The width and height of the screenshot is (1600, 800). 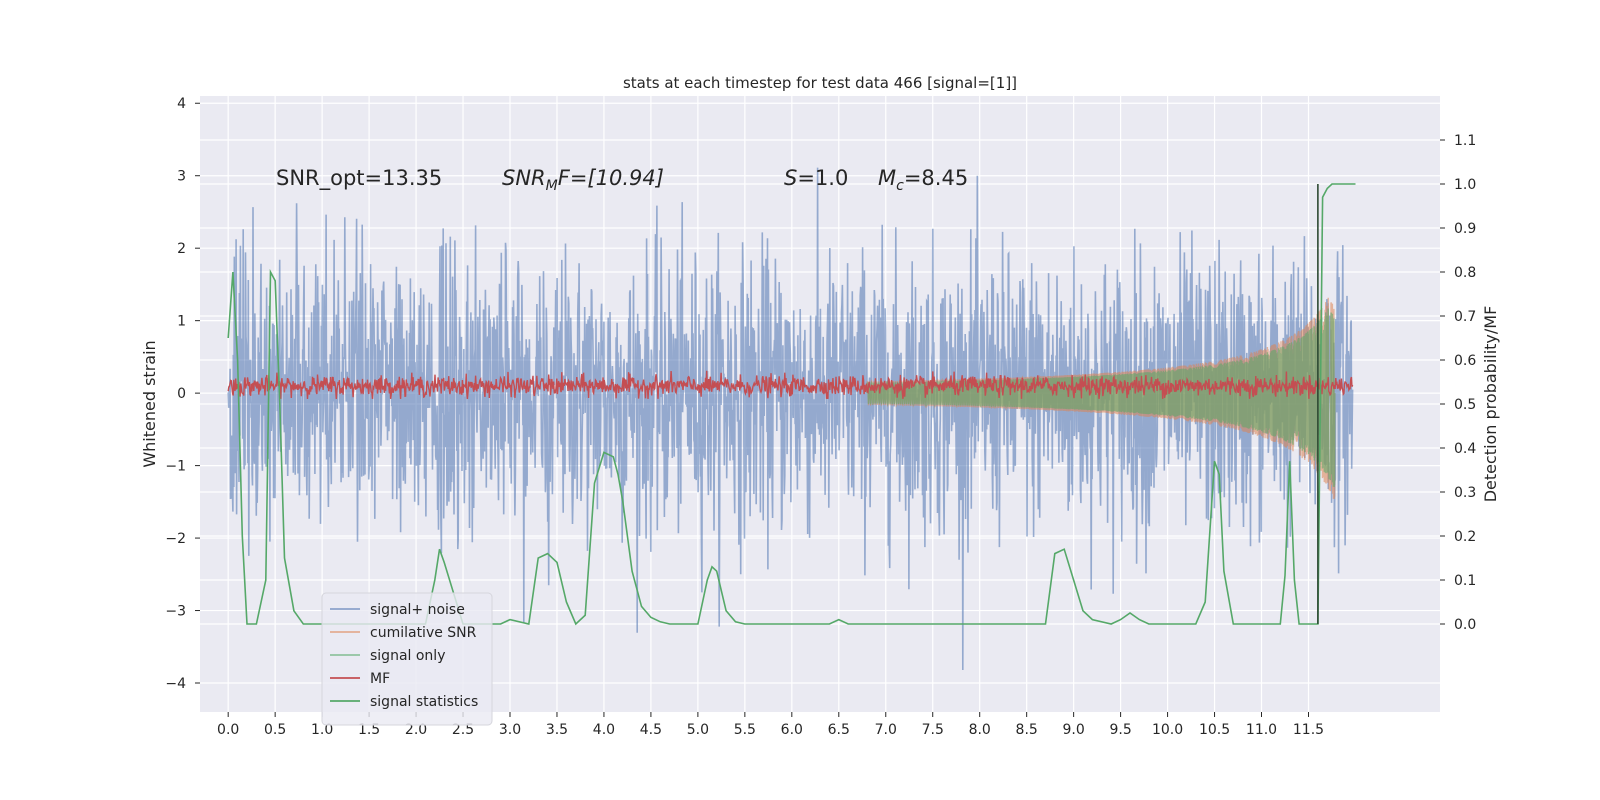 What do you see at coordinates (175, 539) in the screenshot?
I see `y-tick-label: −2` at bounding box center [175, 539].